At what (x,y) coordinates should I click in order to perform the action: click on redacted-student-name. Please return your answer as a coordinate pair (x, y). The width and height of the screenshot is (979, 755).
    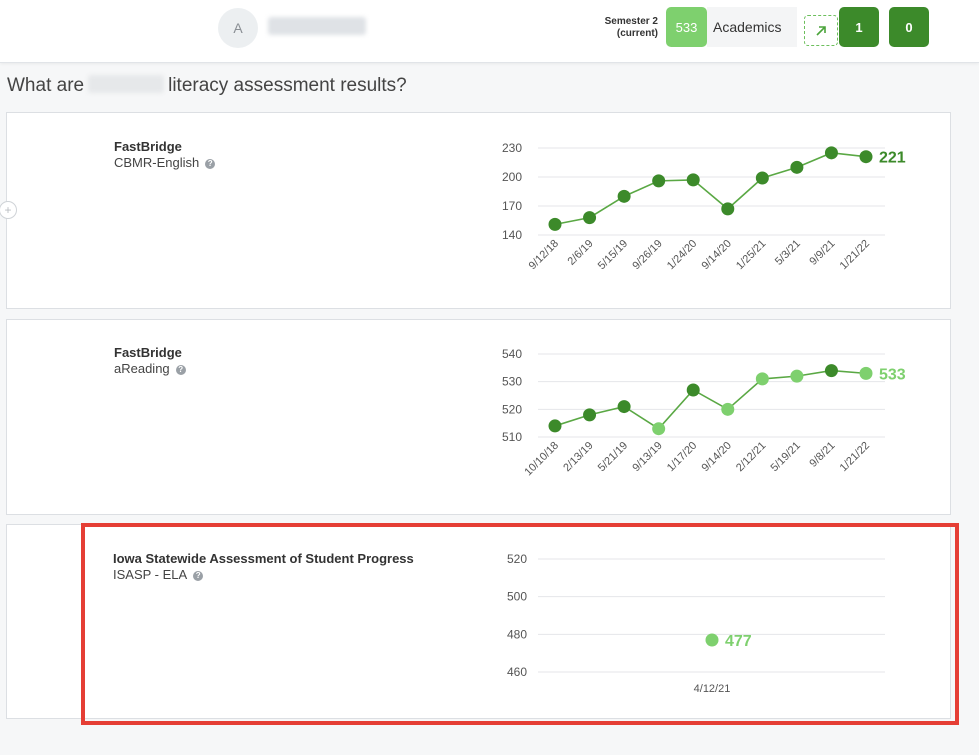
    Looking at the image, I should click on (317, 26).